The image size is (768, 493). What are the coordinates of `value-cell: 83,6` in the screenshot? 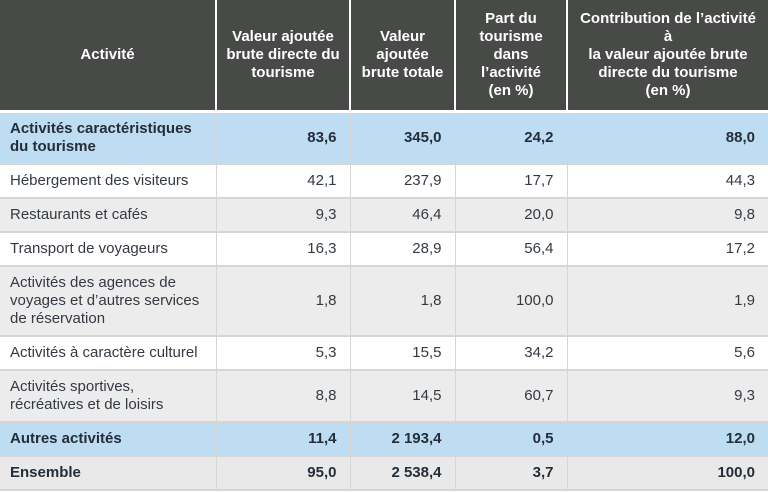 It's located at (282, 138).